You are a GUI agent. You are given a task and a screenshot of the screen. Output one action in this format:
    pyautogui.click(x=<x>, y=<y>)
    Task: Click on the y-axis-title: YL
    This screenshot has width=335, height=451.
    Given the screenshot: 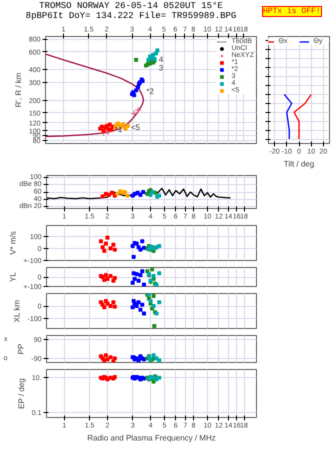 What is the action you would take?
    pyautogui.click(x=13, y=277)
    